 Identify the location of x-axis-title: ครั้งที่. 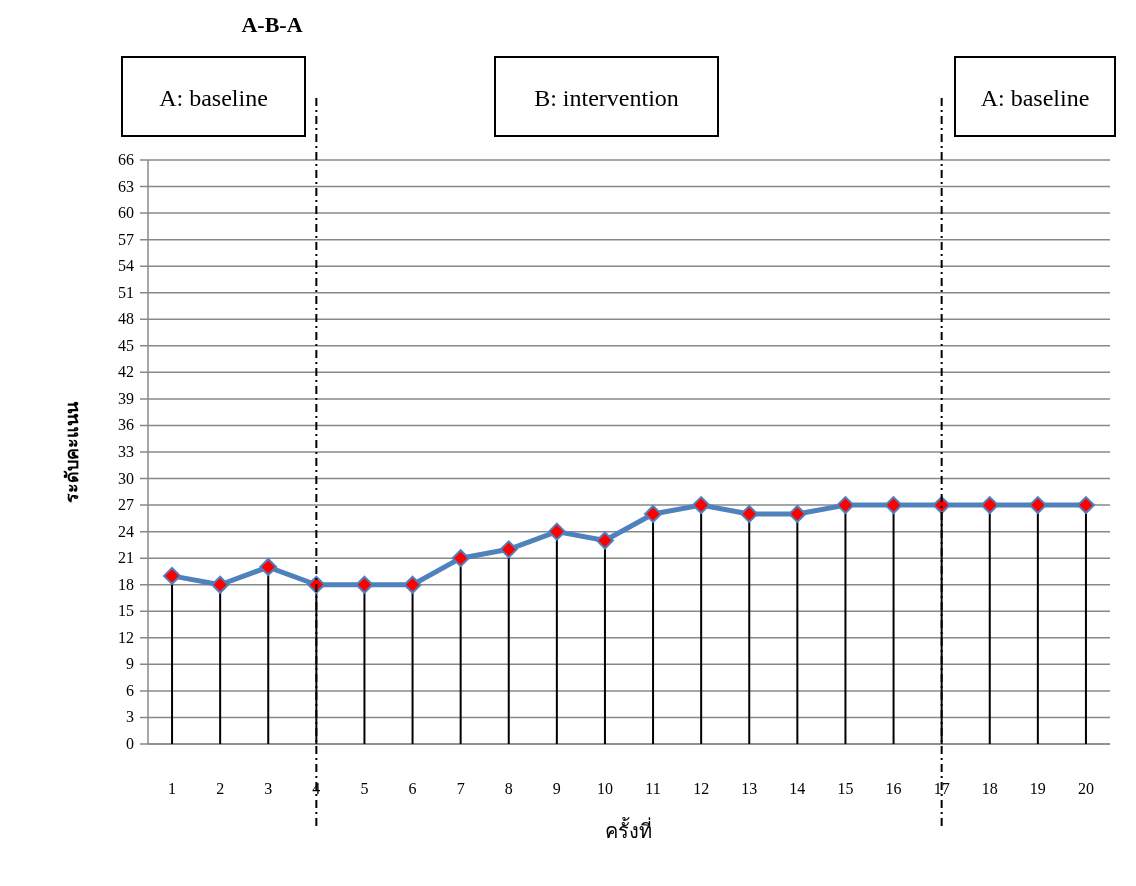
(628, 829).